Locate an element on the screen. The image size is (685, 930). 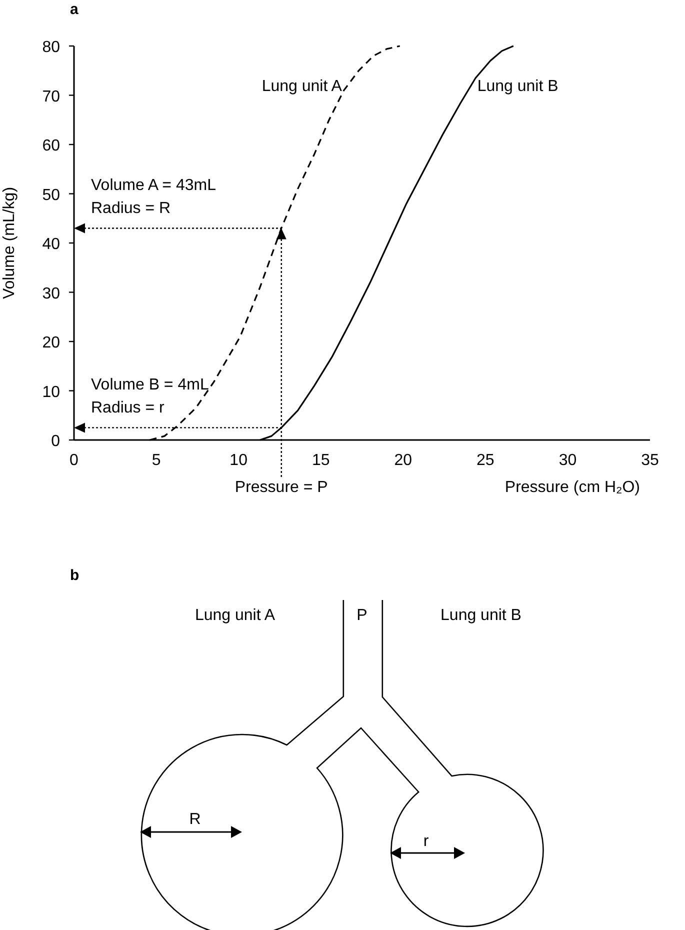
series-label: Lung unit A is located at coordinates (302, 86).